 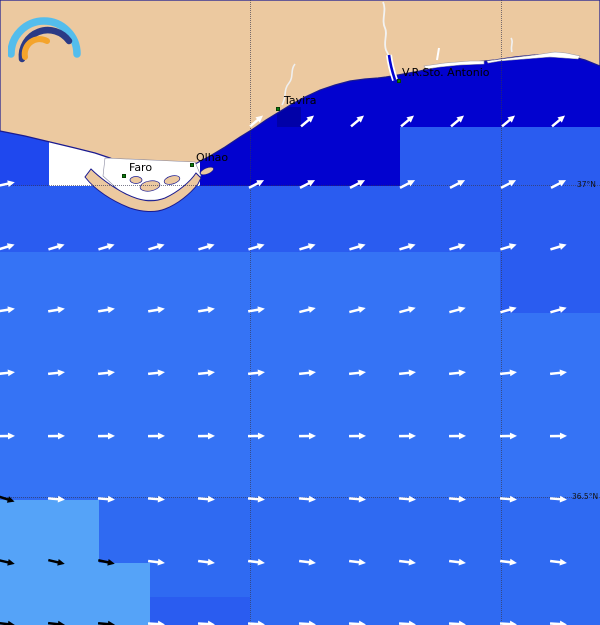 I want to click on latitude-label: 37°N, so click(x=586, y=184).